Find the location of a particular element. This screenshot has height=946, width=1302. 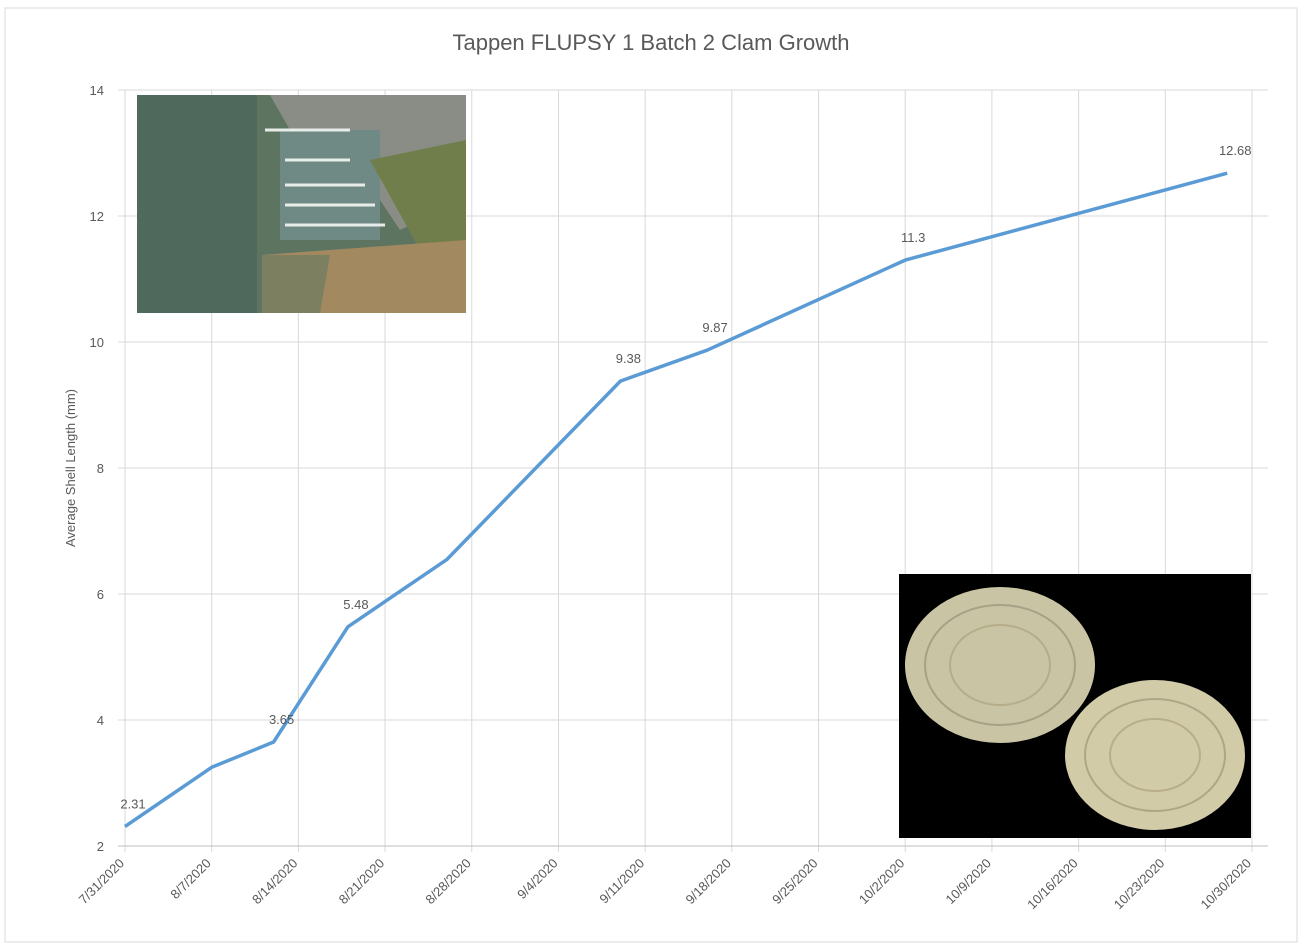

chart-title: Tappen FLUPSY 1 Batch 2 Clam Growth is located at coordinates (650, 42).